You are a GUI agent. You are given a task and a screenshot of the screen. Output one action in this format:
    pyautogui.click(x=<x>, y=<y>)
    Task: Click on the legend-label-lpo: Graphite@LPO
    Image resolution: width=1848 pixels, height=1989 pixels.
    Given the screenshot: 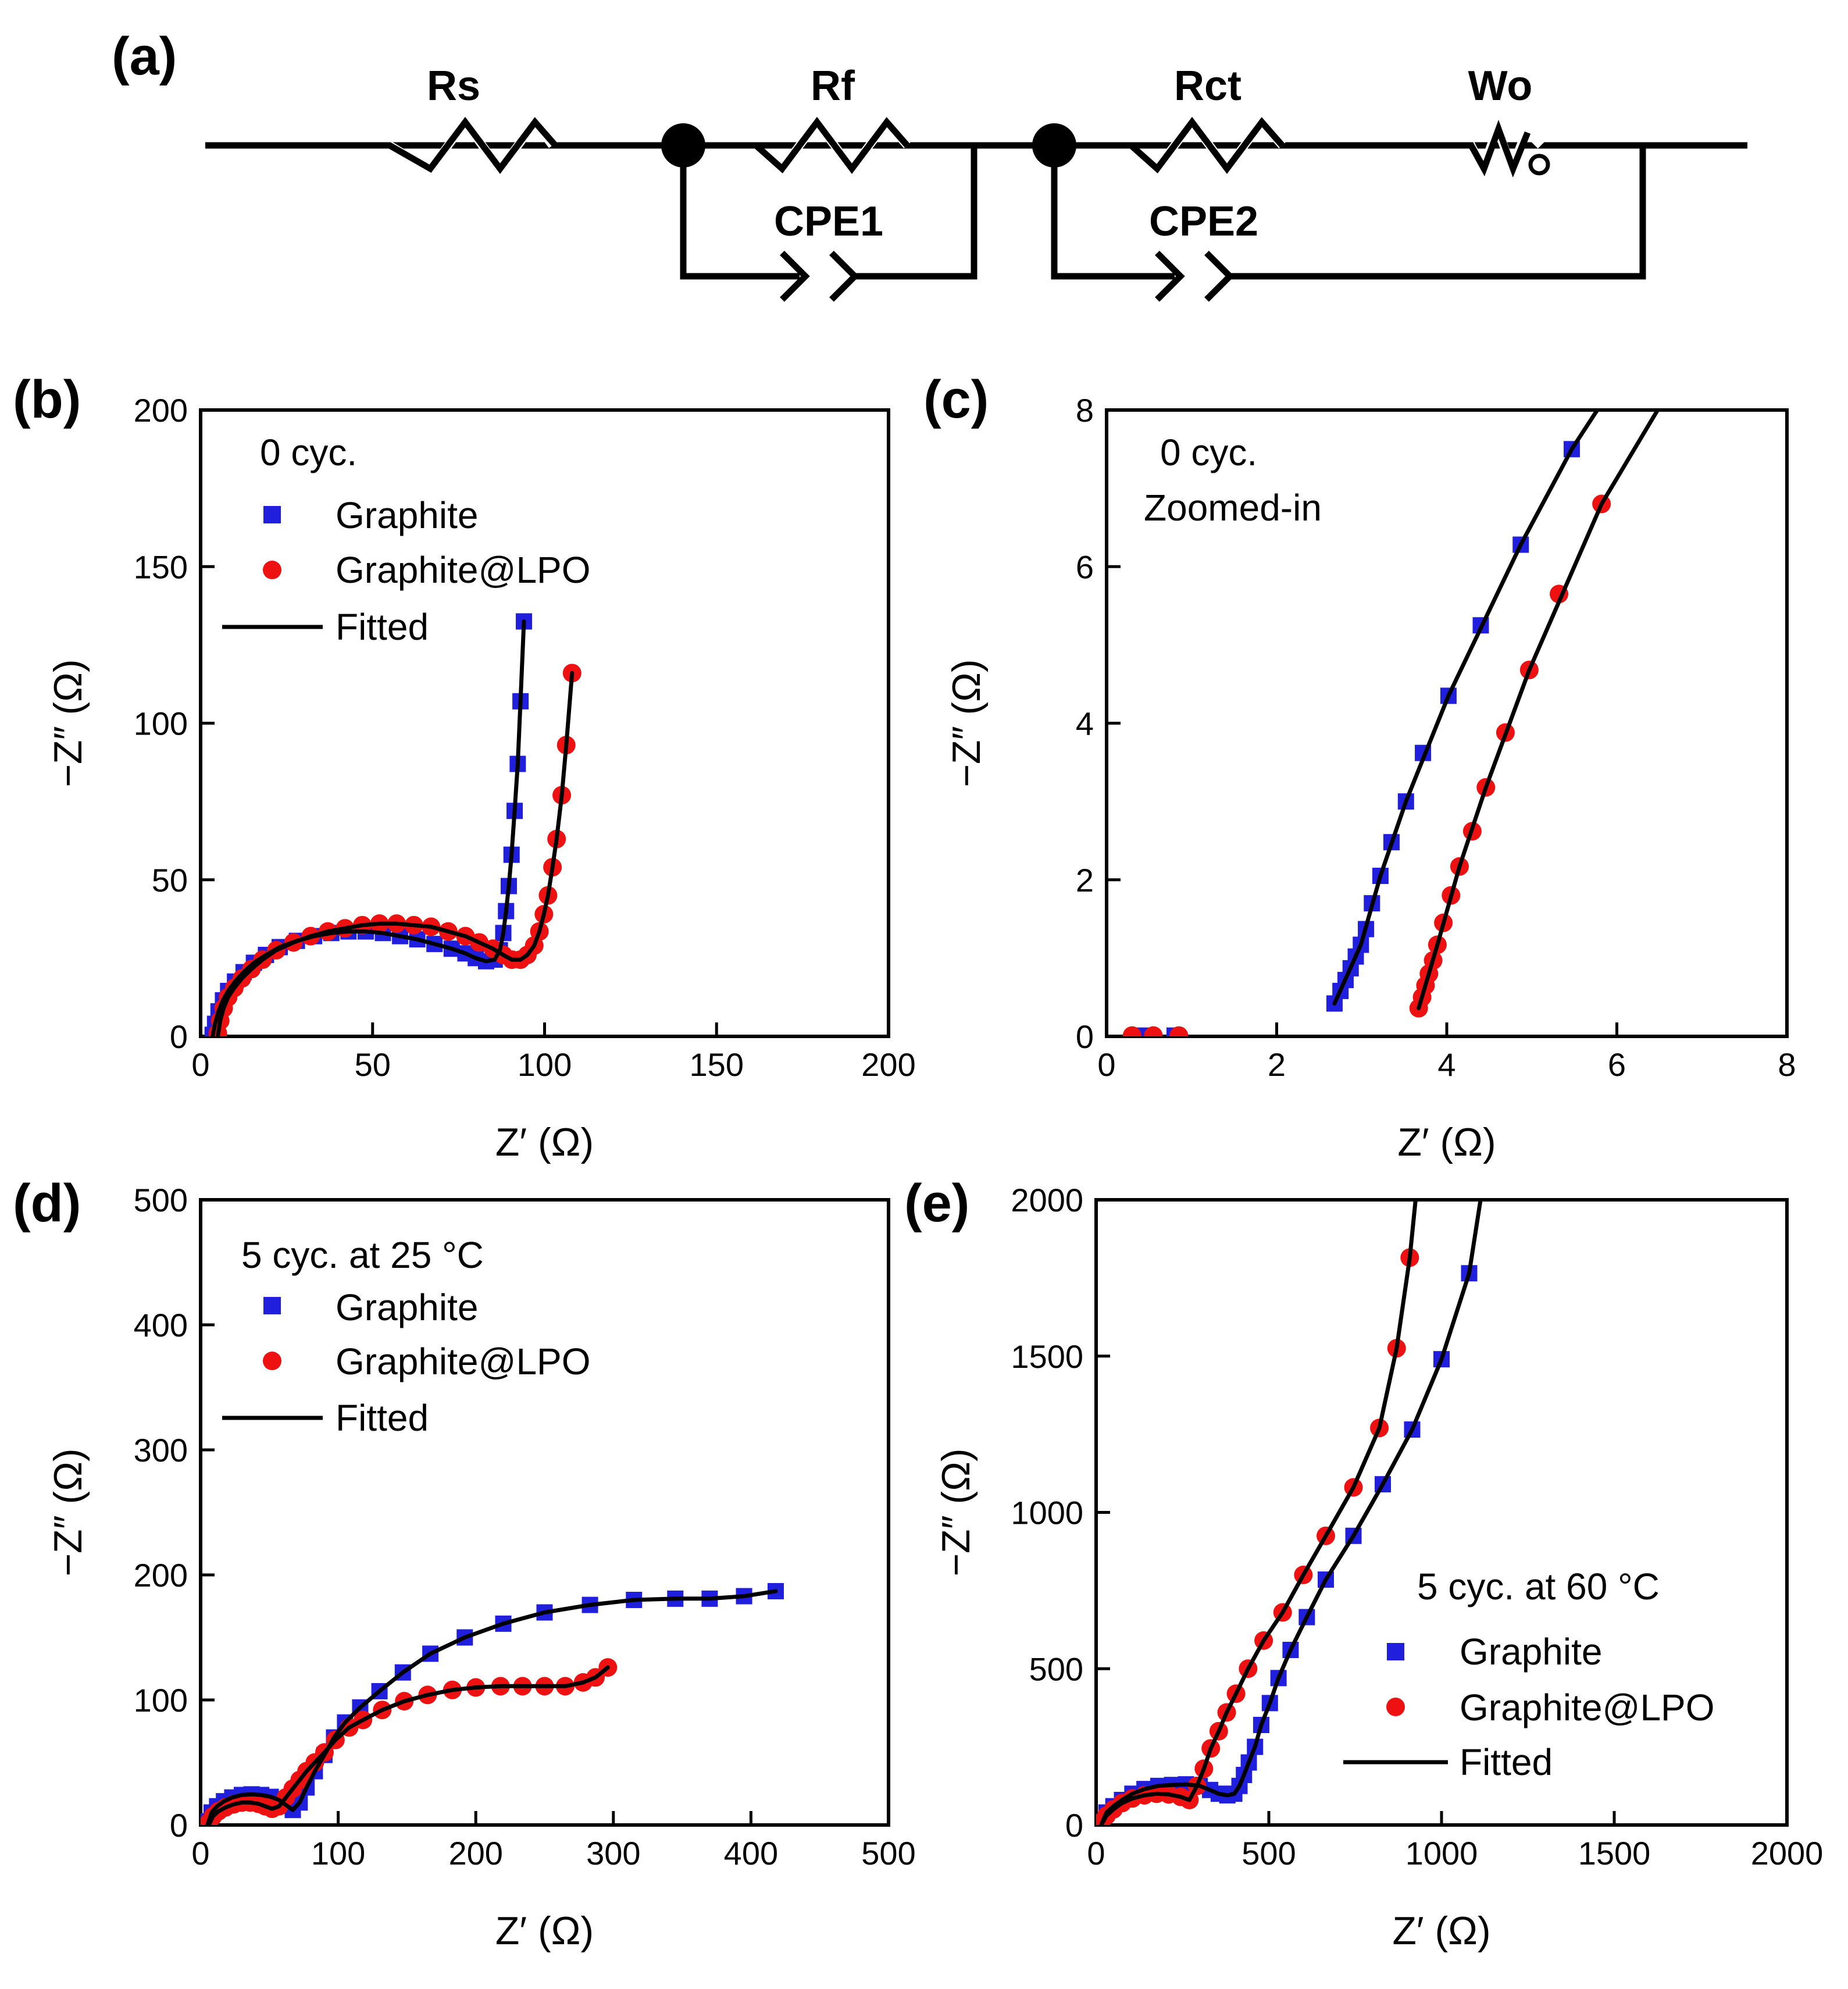 What is the action you would take?
    pyautogui.click(x=463, y=570)
    